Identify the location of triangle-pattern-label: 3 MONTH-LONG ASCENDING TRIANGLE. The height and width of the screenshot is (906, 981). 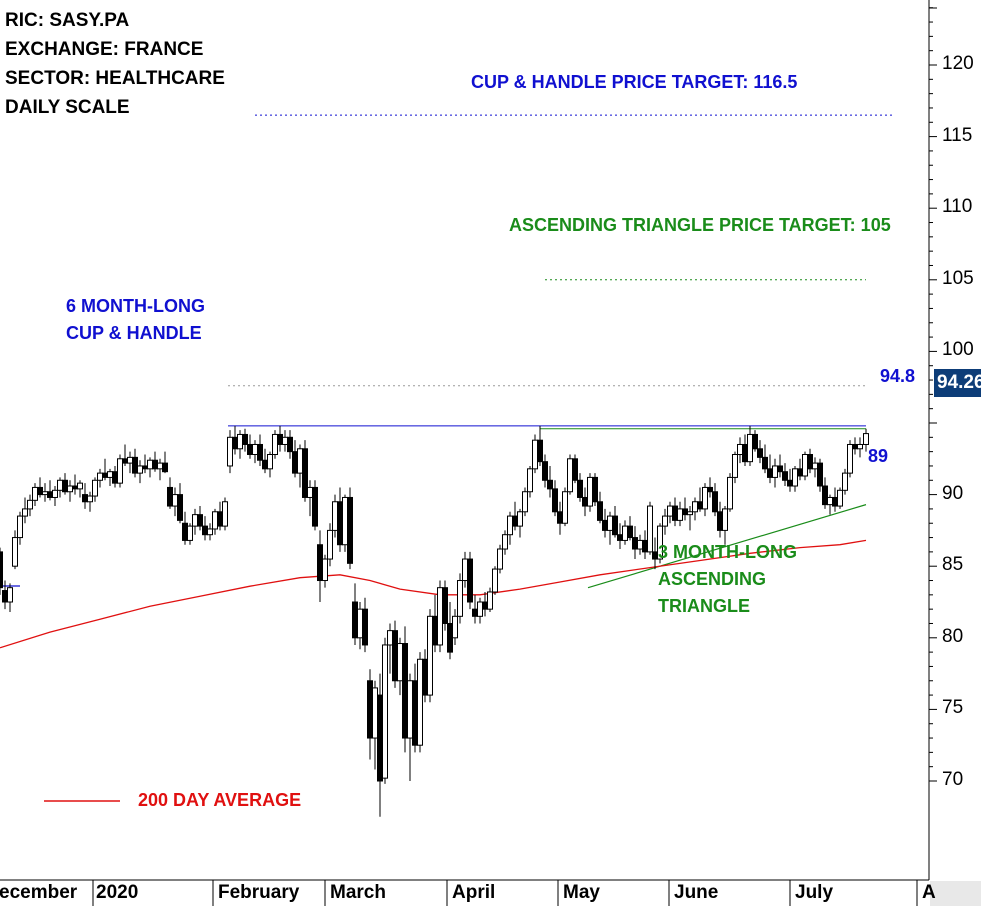
(727, 579).